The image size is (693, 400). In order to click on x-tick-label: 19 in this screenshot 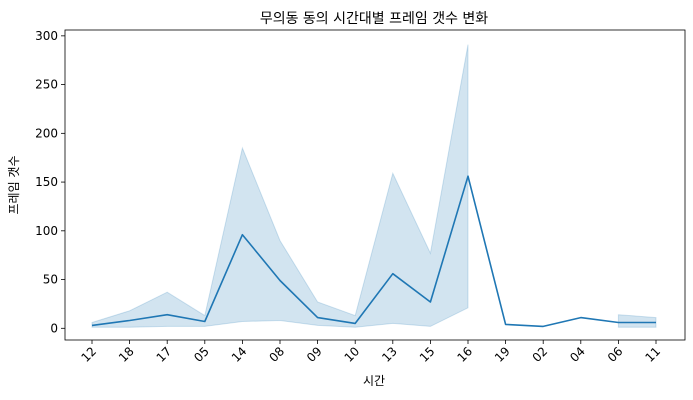, I will do `click(502, 354)`.